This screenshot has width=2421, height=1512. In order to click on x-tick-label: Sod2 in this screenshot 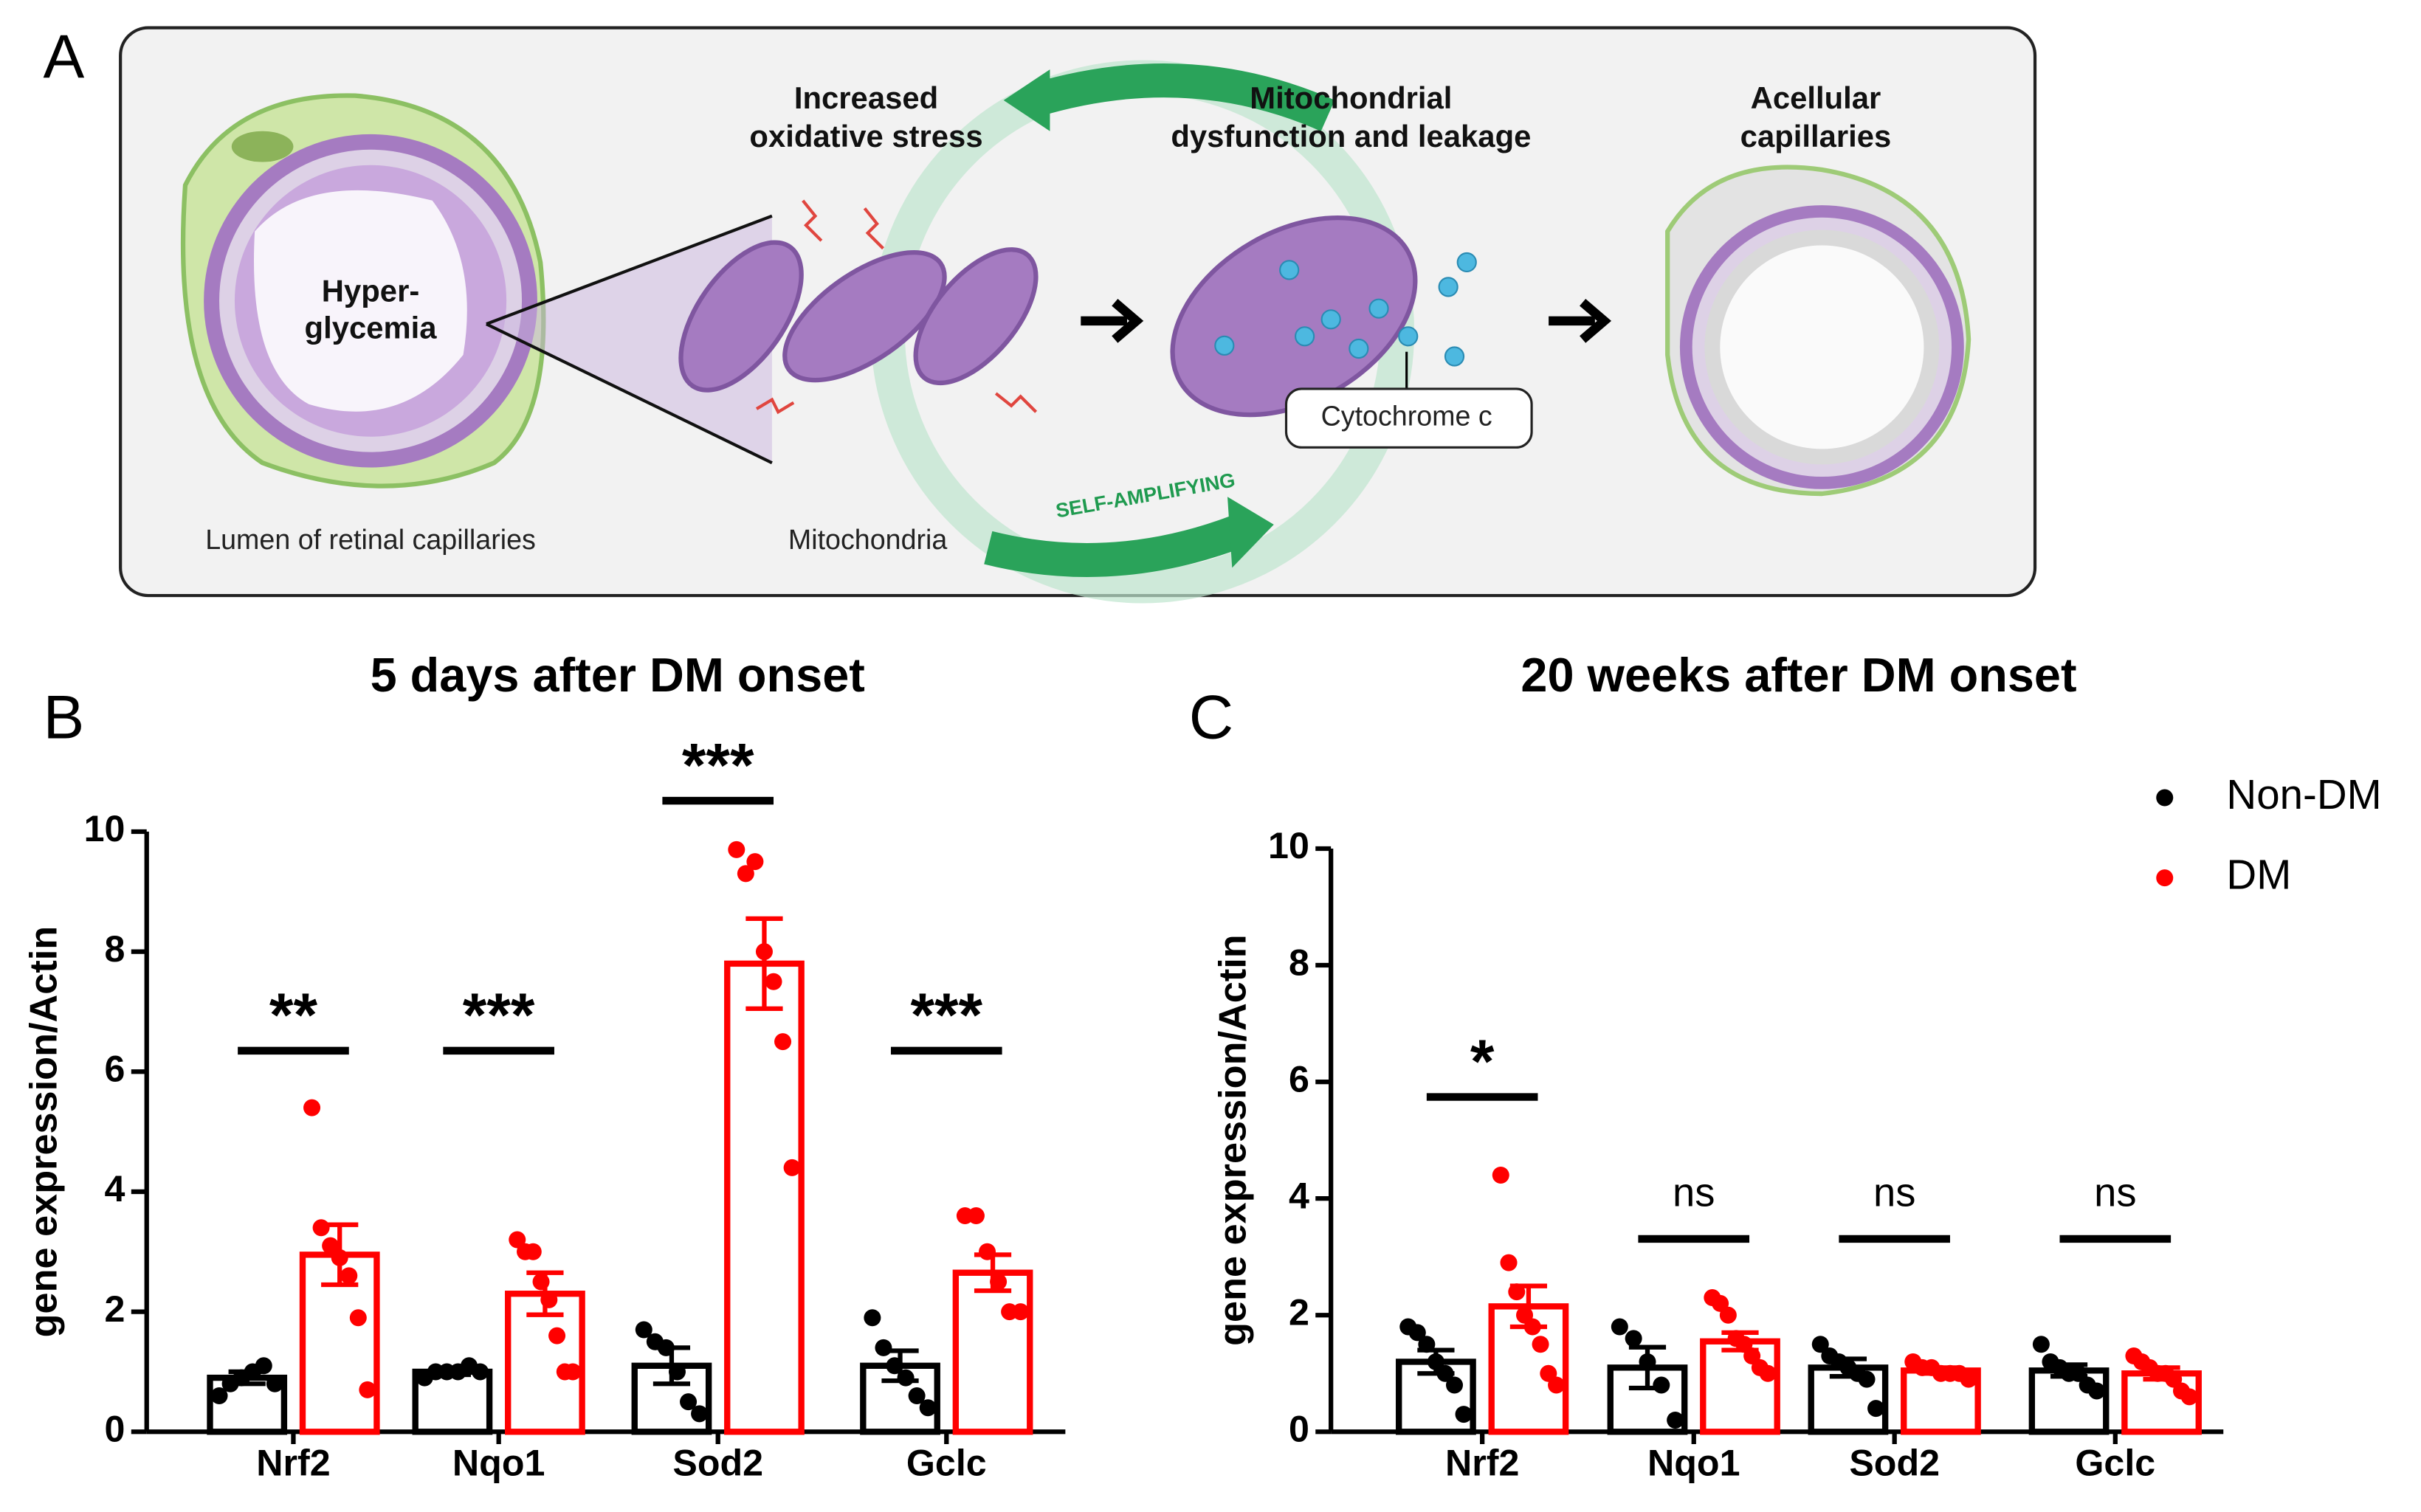, I will do `click(1894, 1463)`.